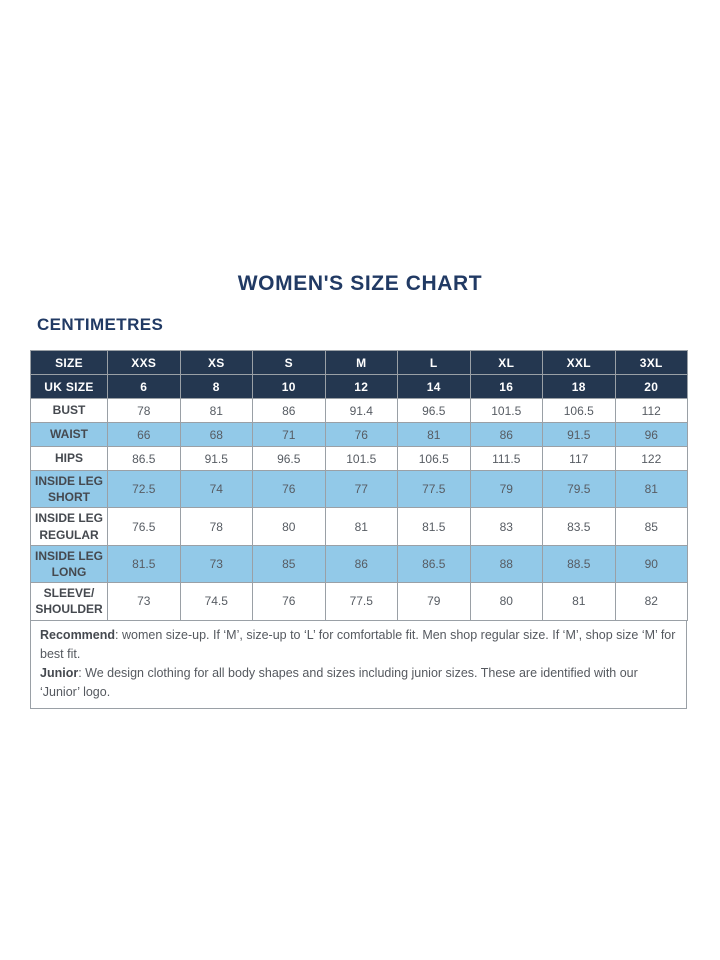 The height and width of the screenshot is (960, 720). I want to click on page-title: WOMEN'S SIZE CHART, so click(360, 283).